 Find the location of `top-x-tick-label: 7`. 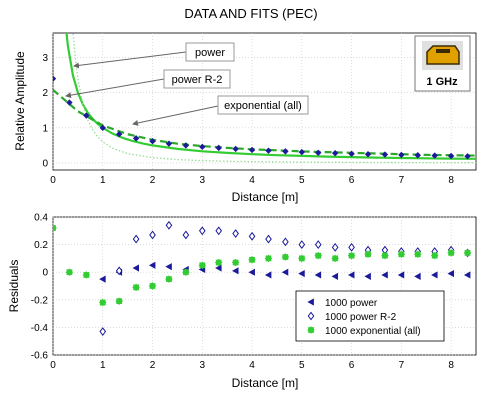

top-x-tick-label: 7 is located at coordinates (402, 180).